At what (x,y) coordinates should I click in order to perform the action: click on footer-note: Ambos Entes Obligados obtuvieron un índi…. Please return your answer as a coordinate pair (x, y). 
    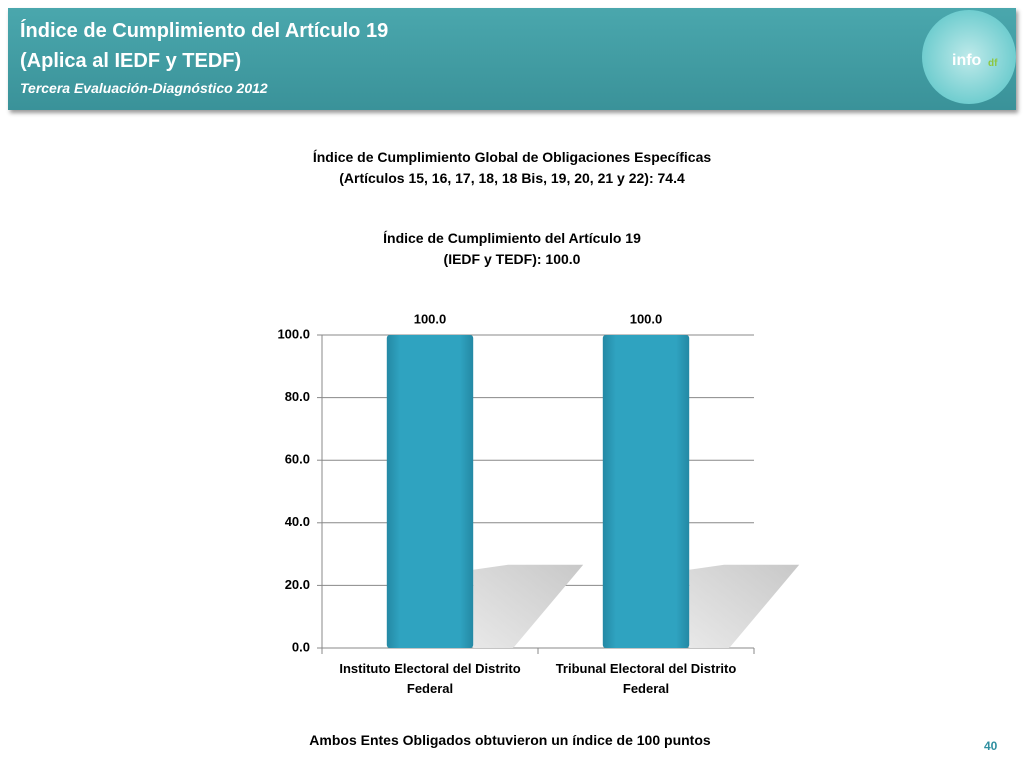
    Looking at the image, I should click on (510, 740).